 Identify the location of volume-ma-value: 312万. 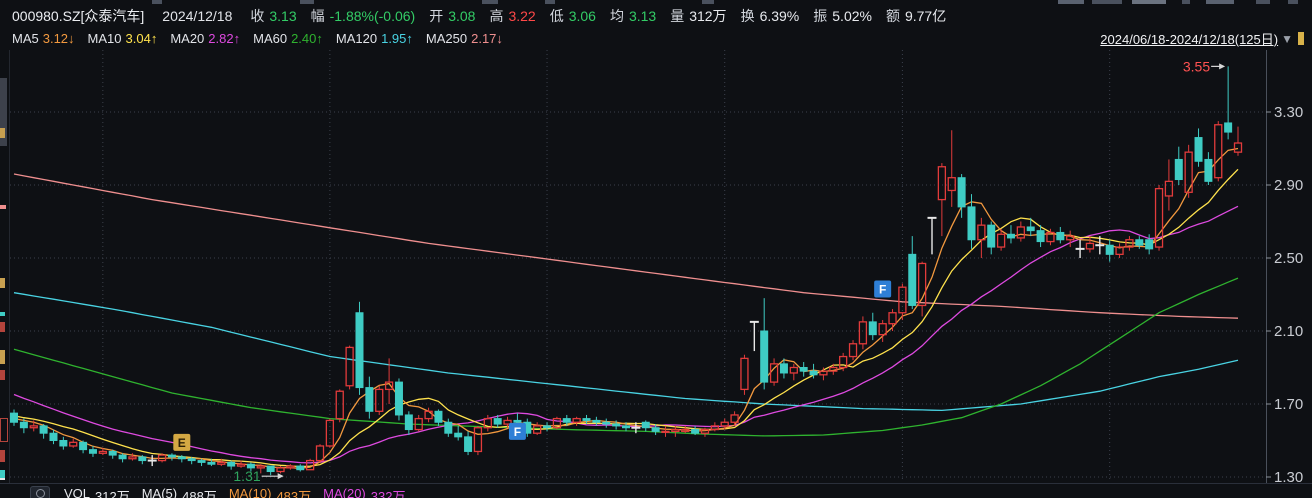
(112, 493).